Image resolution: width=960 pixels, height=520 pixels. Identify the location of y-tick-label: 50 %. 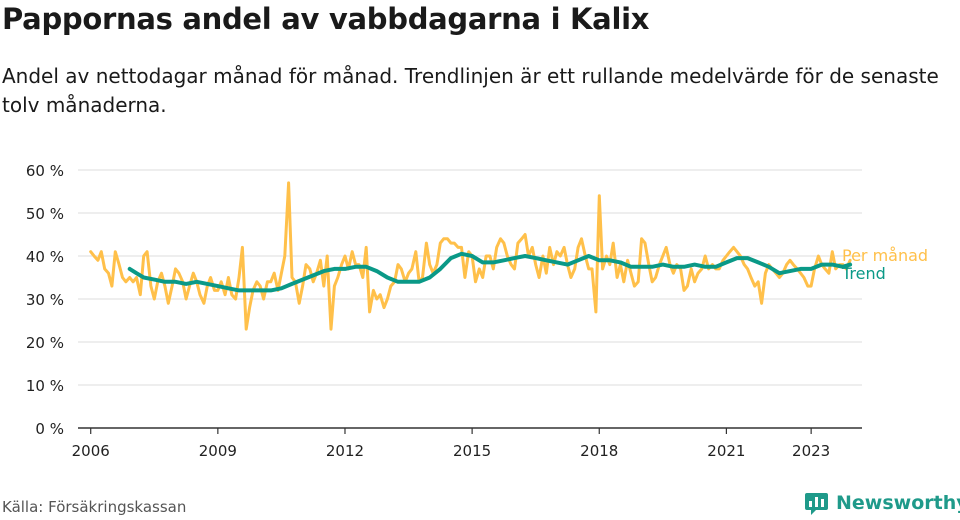
(45, 214).